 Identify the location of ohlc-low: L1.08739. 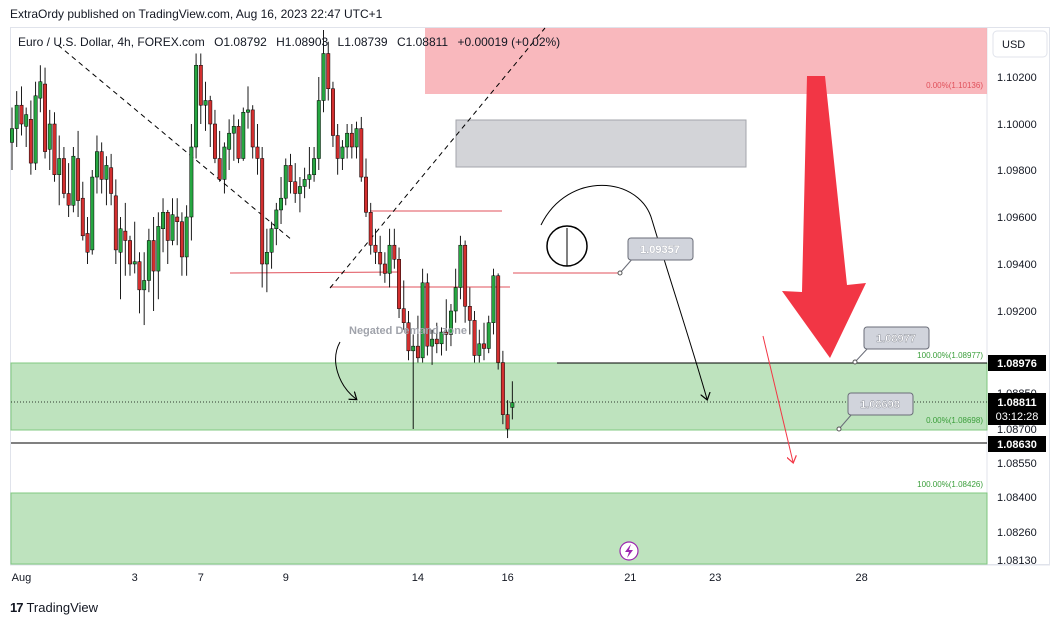
(363, 42).